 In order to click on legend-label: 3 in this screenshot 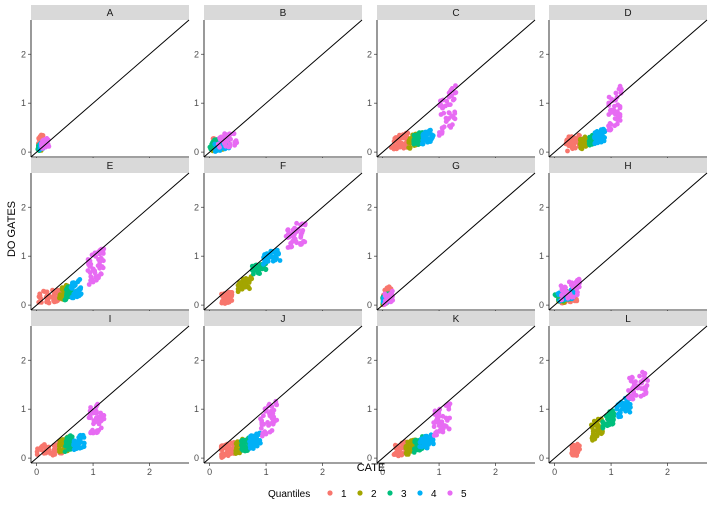, I will do `click(404, 494)`.